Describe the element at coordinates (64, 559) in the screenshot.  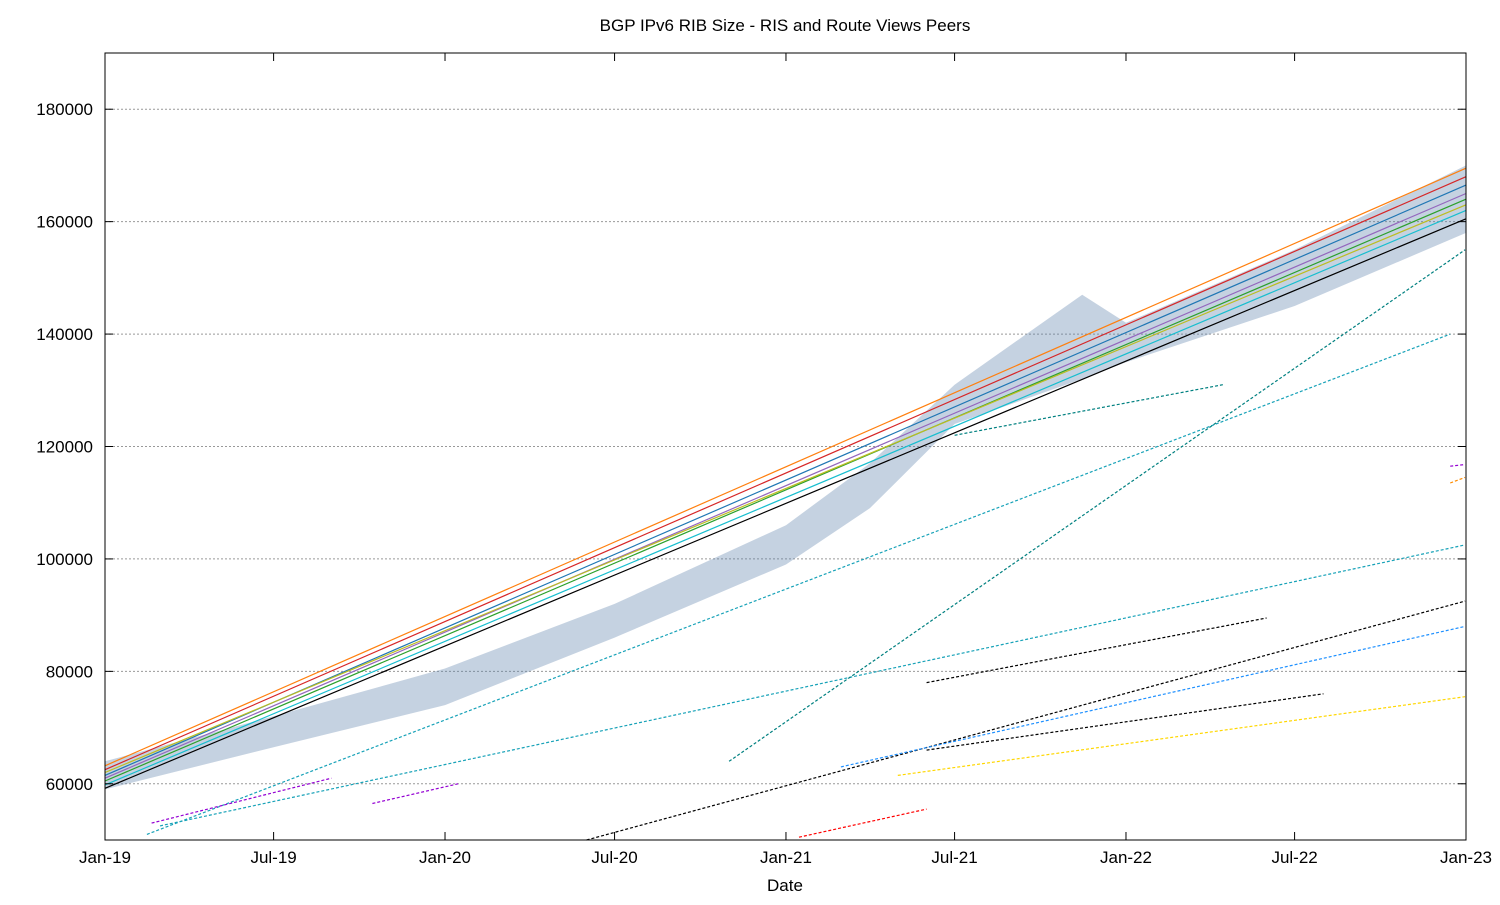
I see `y-tick-label: 100000` at that location.